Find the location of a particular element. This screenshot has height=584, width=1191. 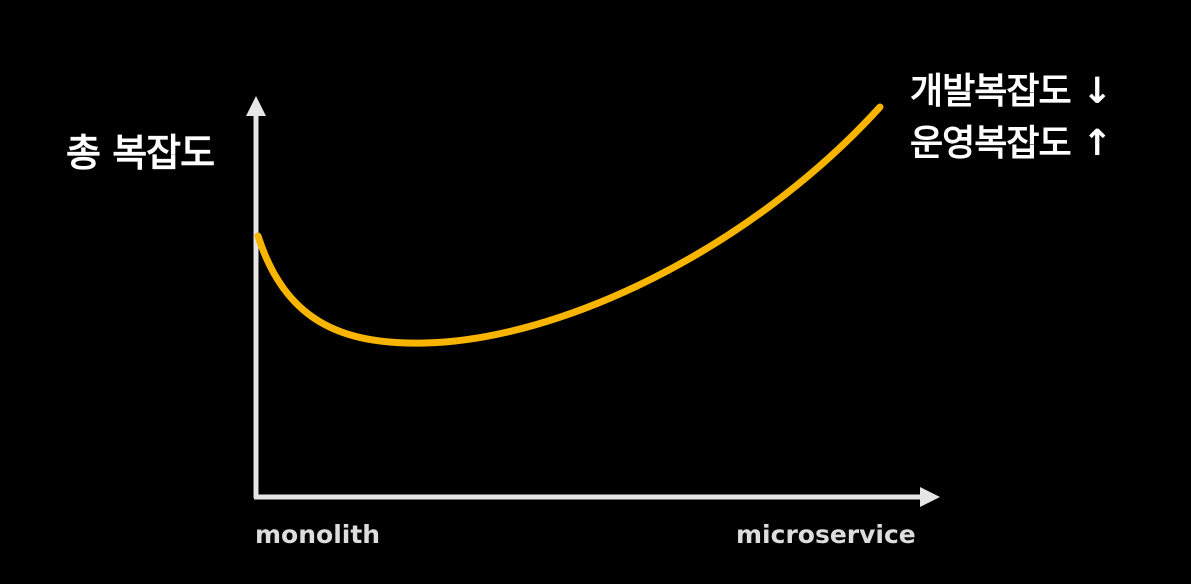

annotation-dev-complexity: 개발복잡도 ↓ is located at coordinates (1011, 91).